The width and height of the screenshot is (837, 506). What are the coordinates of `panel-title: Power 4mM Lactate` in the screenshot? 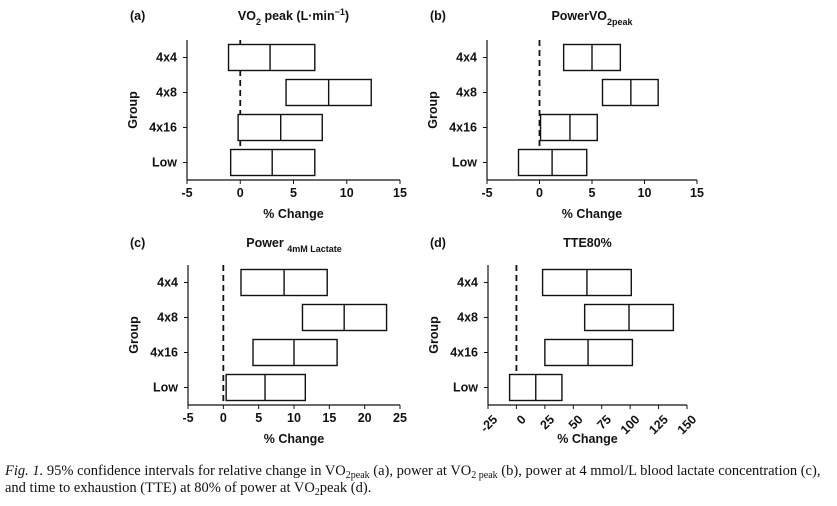 It's located at (294, 245).